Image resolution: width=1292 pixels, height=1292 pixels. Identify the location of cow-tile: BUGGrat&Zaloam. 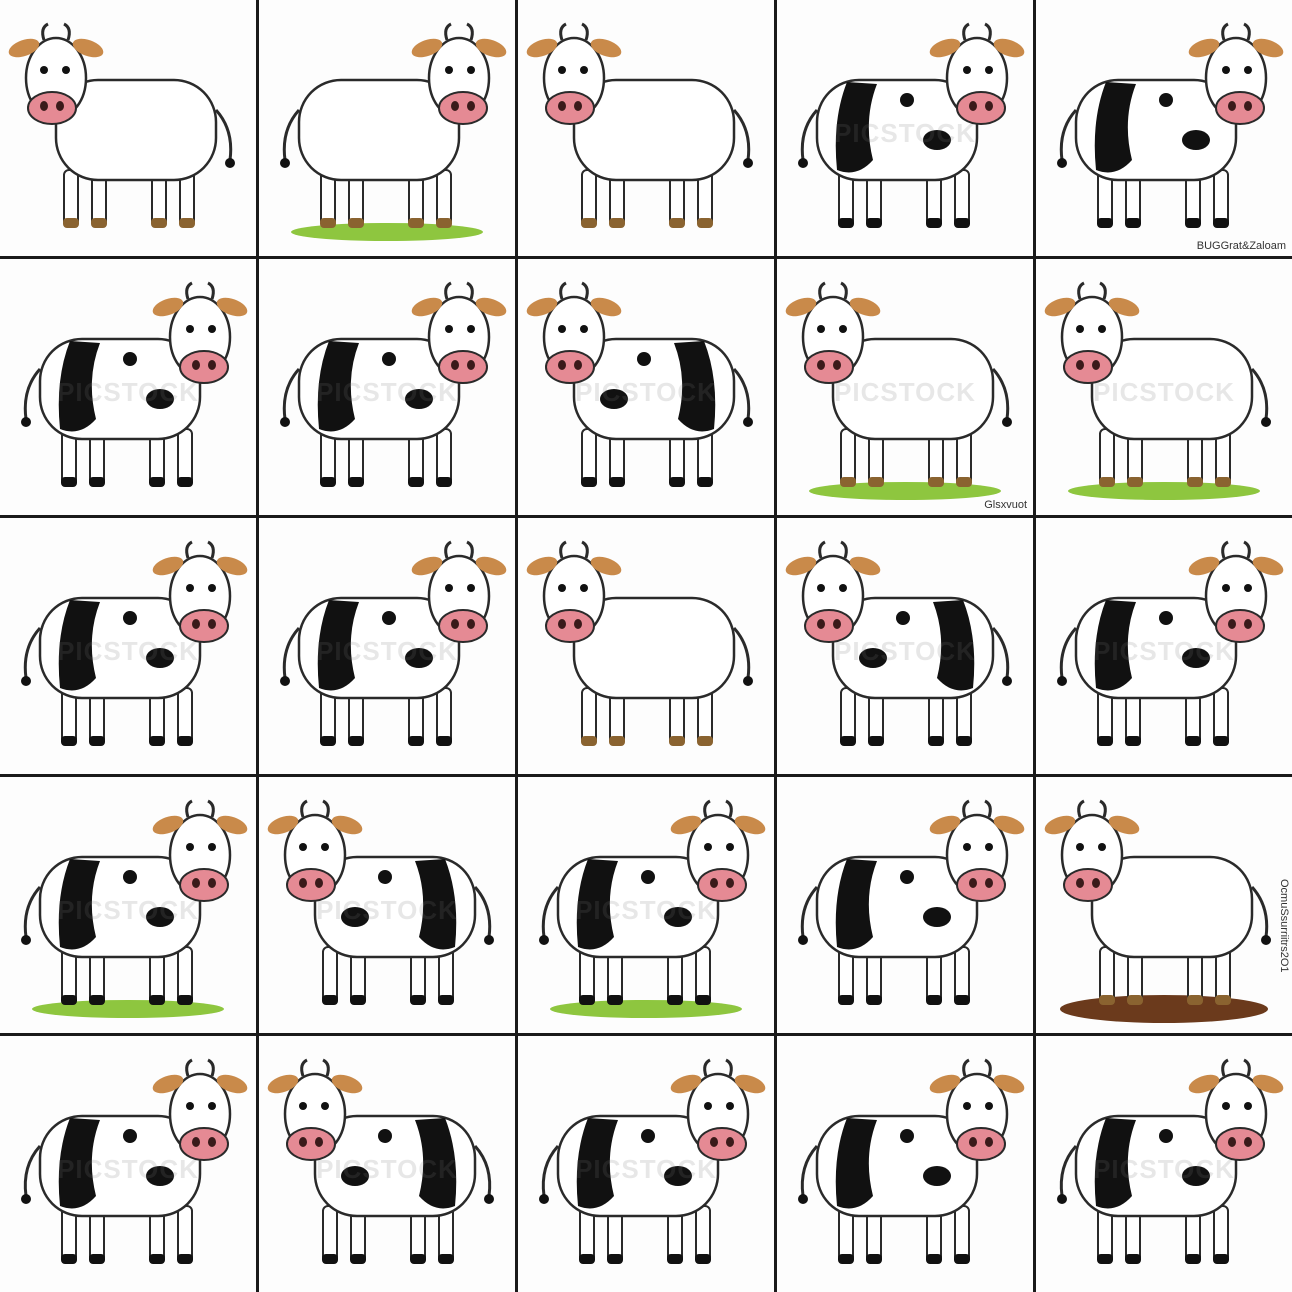
(1164, 128).